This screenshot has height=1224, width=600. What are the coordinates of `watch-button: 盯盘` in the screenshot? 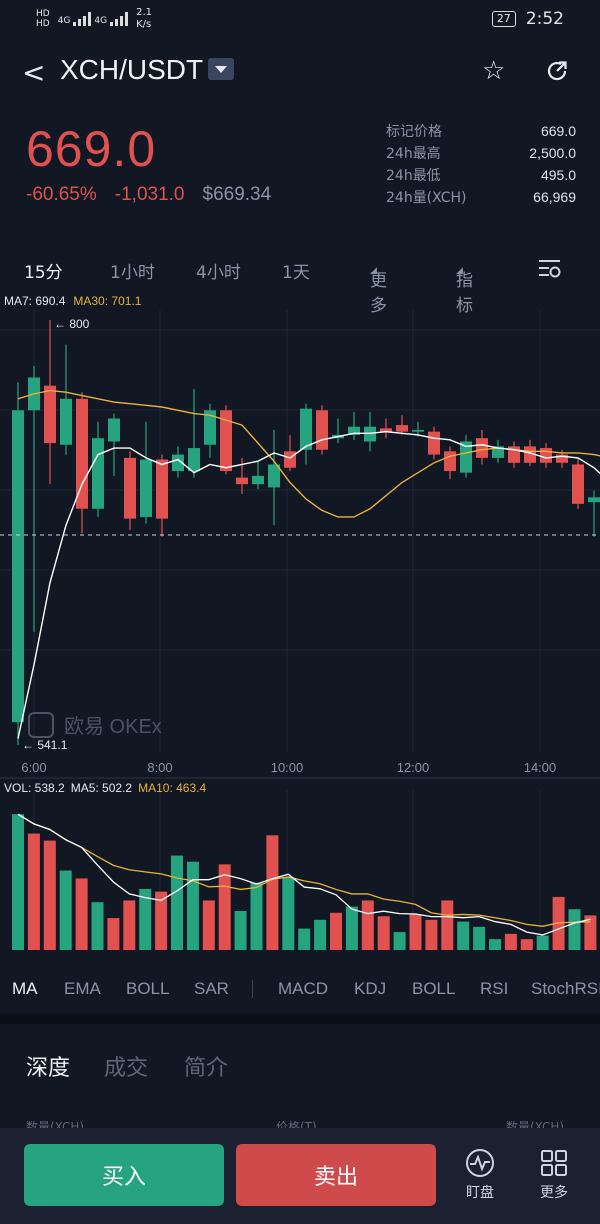 It's located at (480, 1175).